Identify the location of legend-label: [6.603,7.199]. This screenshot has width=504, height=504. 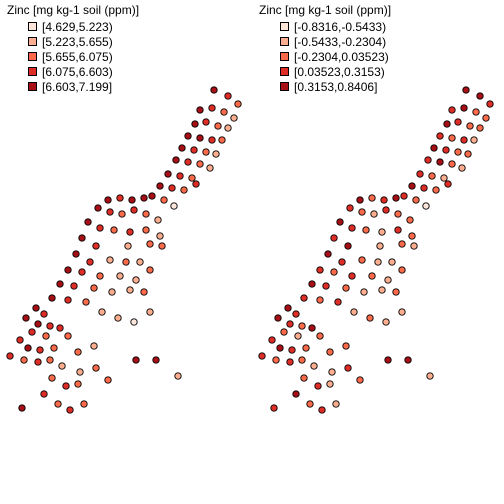
(77, 87).